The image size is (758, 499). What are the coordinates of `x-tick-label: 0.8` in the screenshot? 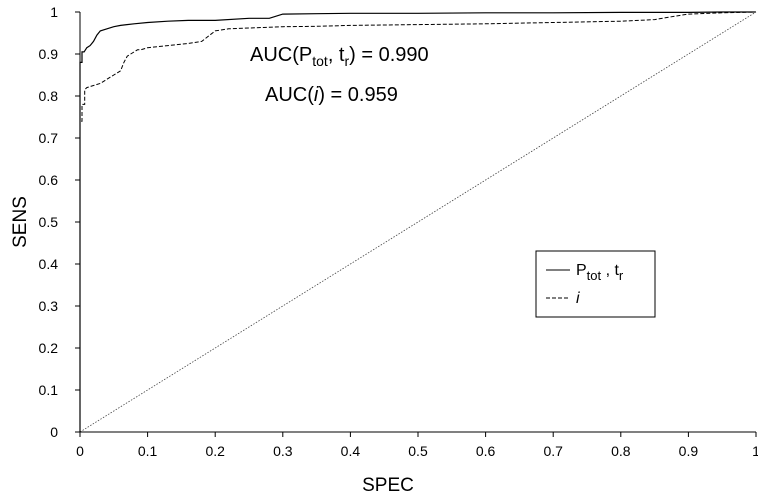 It's located at (621, 451).